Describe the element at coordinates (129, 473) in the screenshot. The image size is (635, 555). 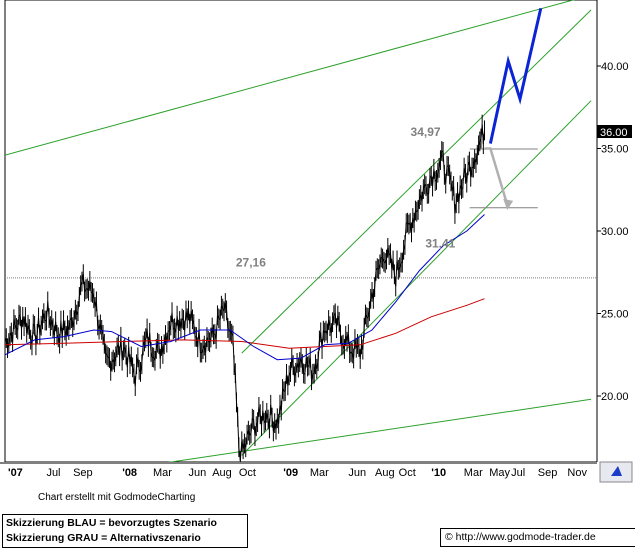
I see `x-tick-label: '08` at that location.